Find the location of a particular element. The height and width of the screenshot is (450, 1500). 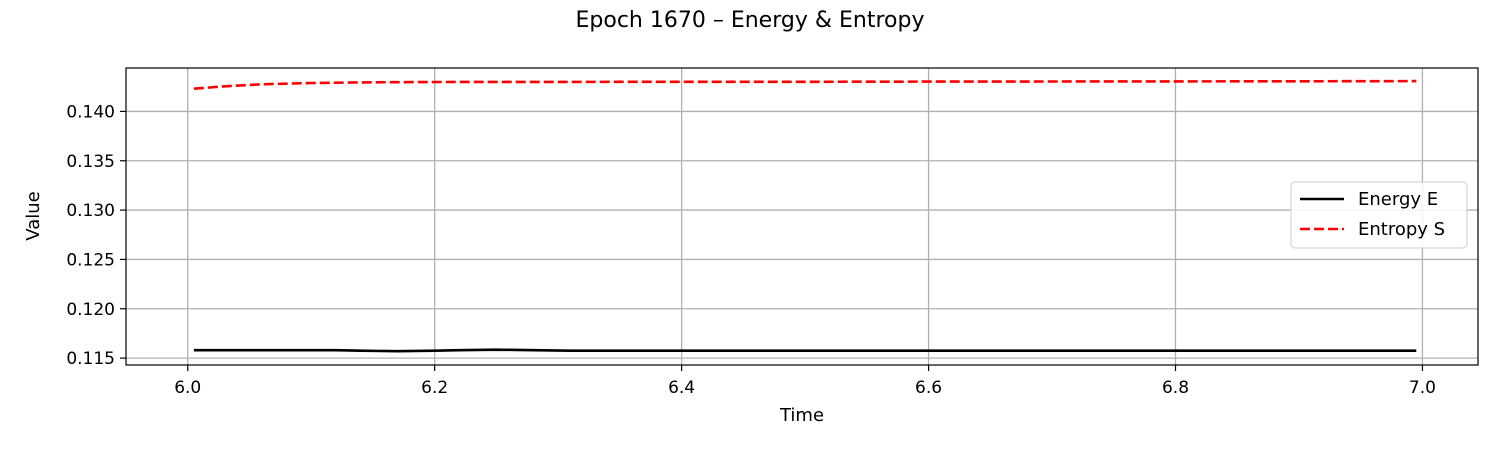

series-line-entropy-s is located at coordinates (805, 84).